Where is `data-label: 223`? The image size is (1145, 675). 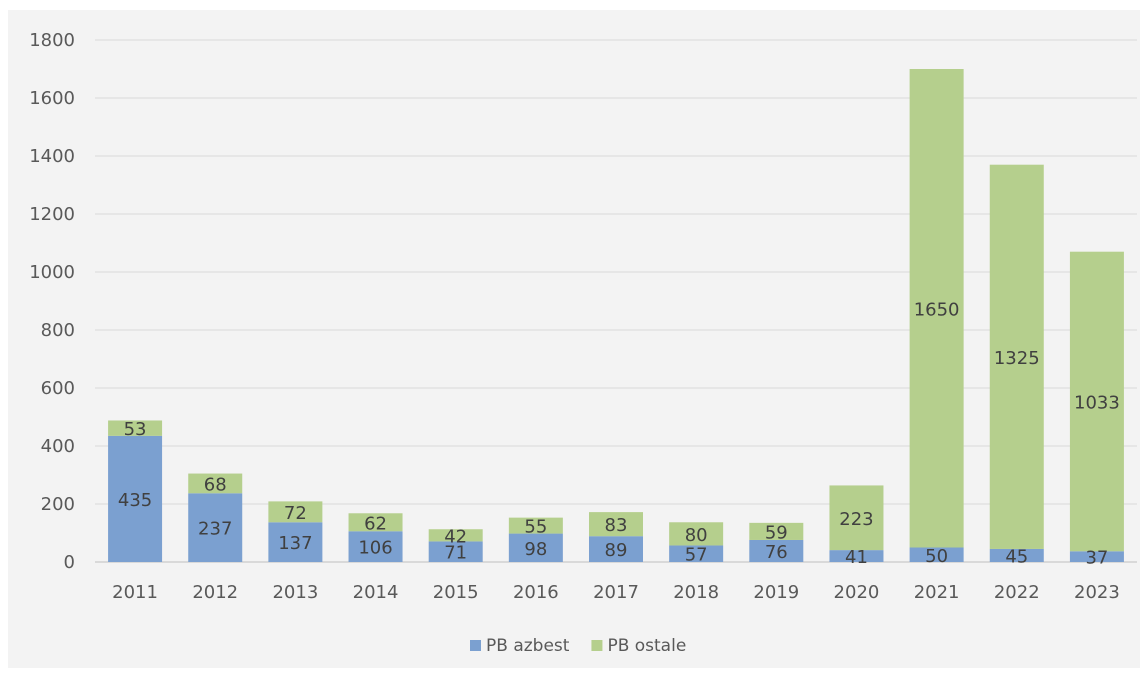
data-label: 223 is located at coordinates (856, 519).